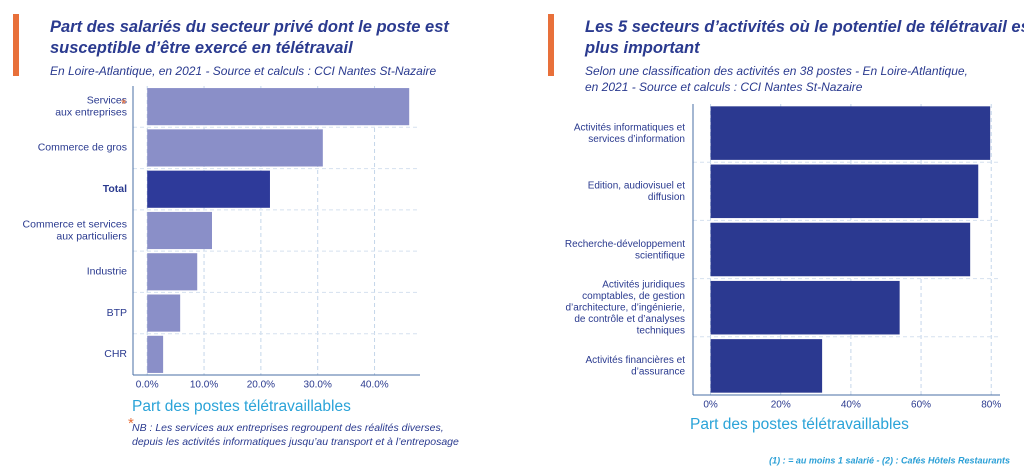 The width and height of the screenshot is (1024, 472). I want to click on x-tick-label: 60%, so click(921, 405).